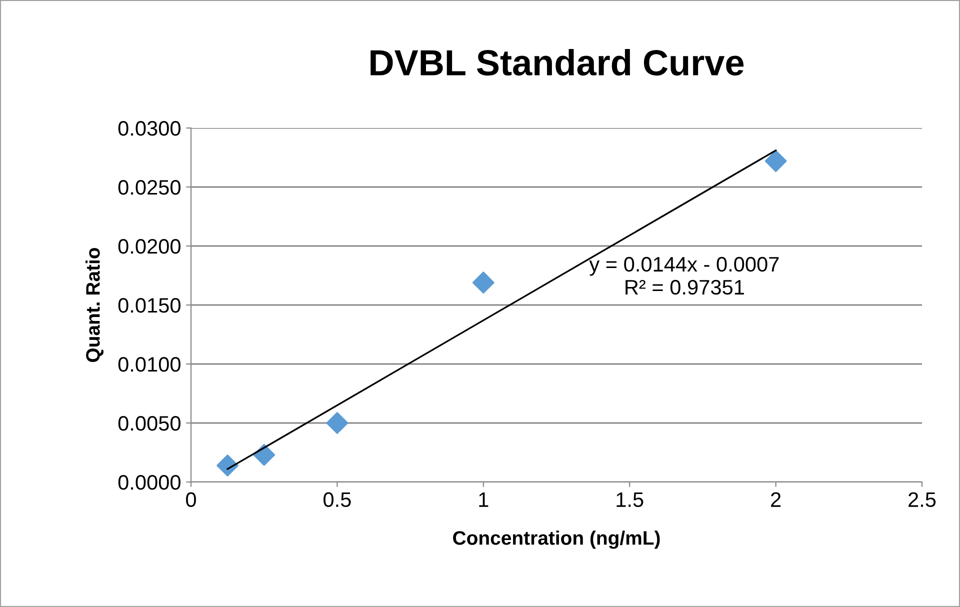  I want to click on annotation: R² = 0.97351, so click(685, 287).